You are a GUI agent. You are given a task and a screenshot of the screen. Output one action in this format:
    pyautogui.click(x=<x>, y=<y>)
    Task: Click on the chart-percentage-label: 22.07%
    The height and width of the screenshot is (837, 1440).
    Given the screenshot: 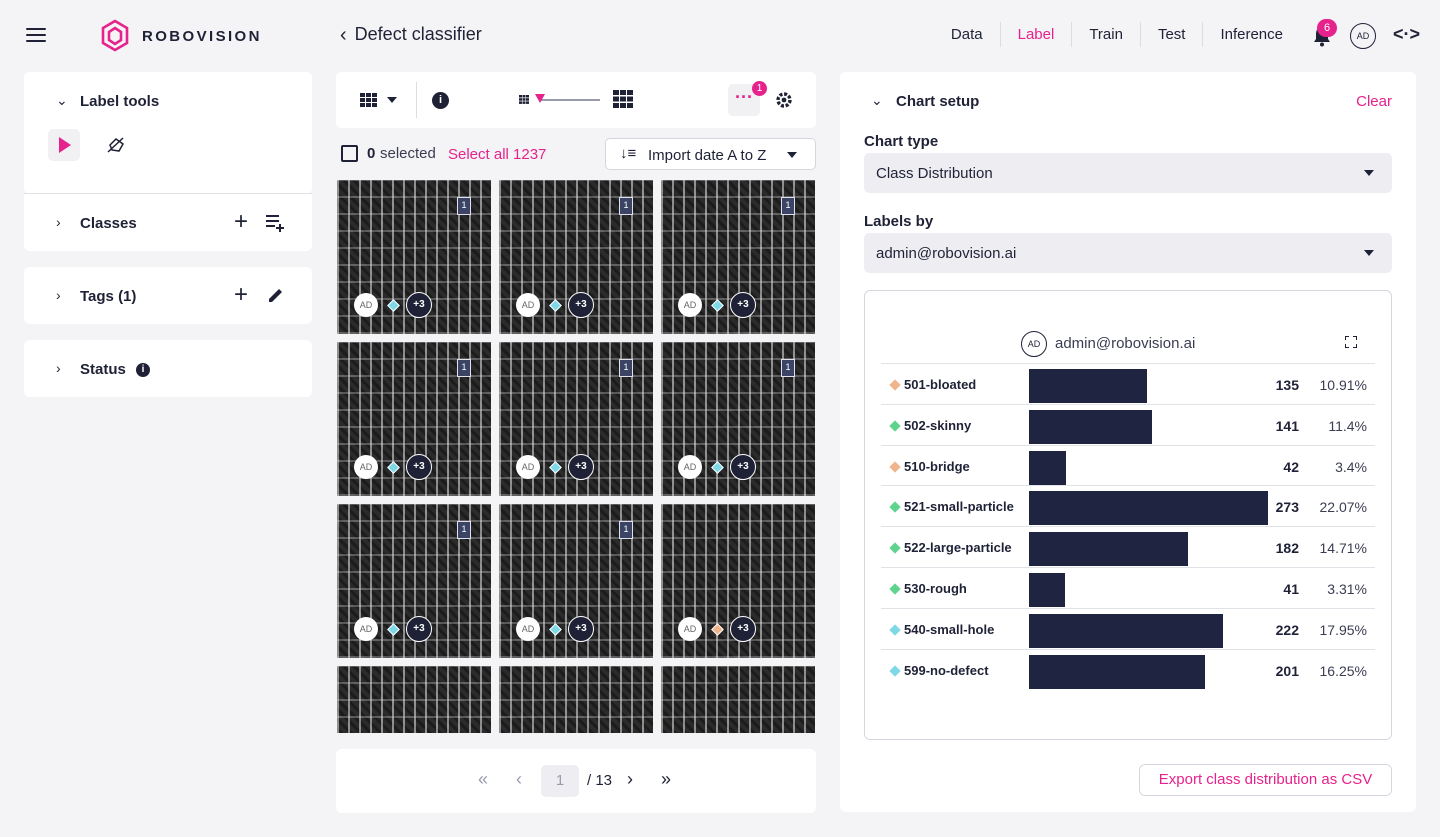 What is the action you would take?
    pyautogui.click(x=1343, y=507)
    